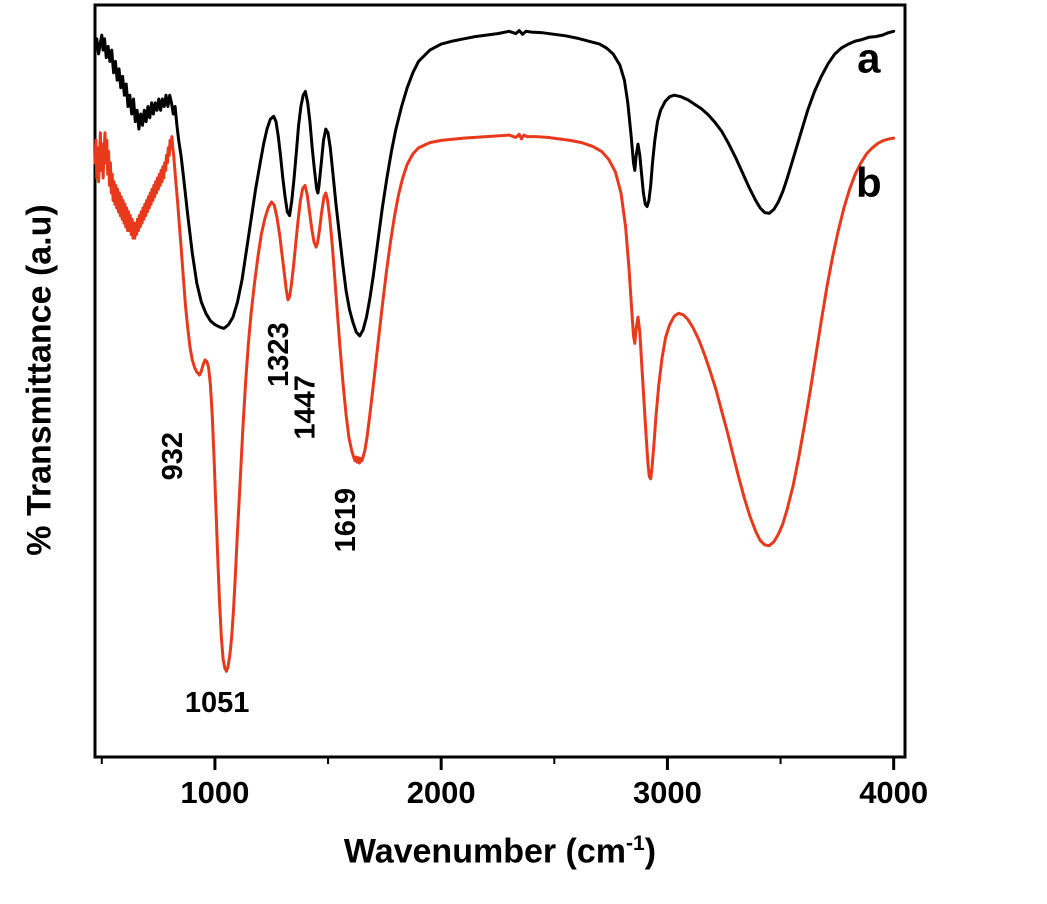 This screenshot has width=1047, height=904. What do you see at coordinates (893, 792) in the screenshot?
I see `x-tick-label: 4000` at bounding box center [893, 792].